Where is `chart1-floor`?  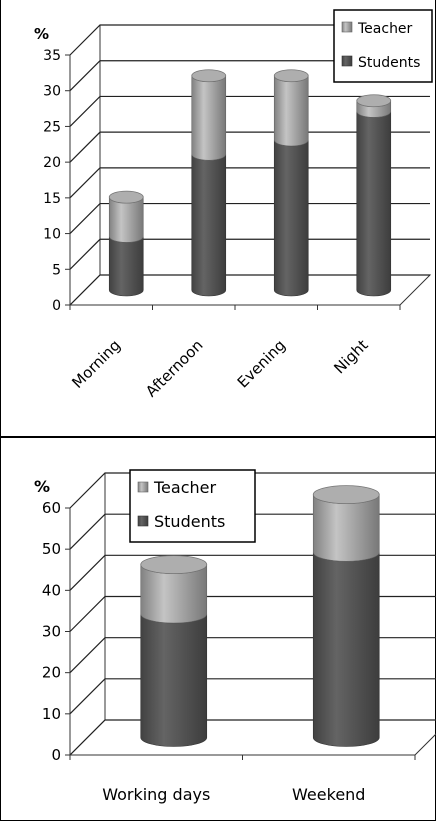
chart1-floor is located at coordinates (252, 737).